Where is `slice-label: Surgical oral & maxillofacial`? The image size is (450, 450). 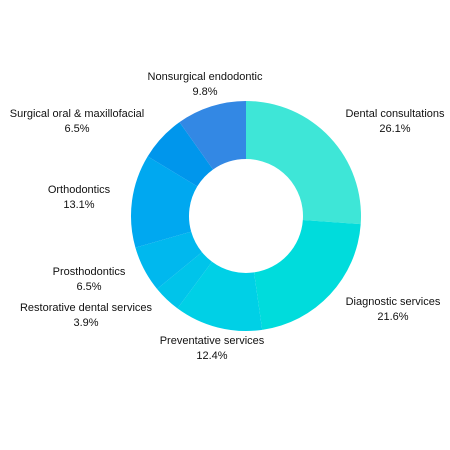
slice-label: Surgical oral & maxillofacial is located at coordinates (77, 114).